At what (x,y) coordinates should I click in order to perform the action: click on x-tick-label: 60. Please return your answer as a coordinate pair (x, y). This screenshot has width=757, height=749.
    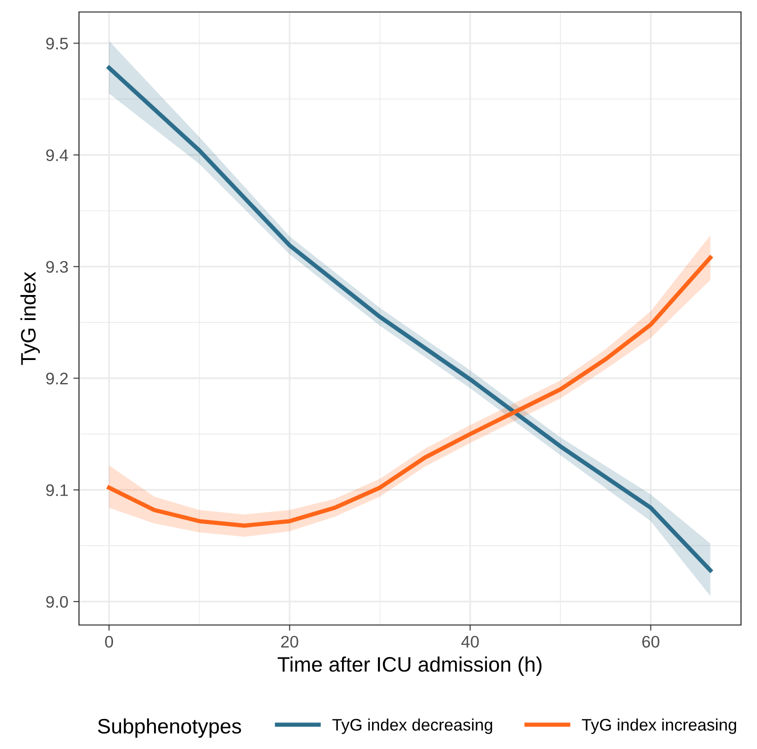
    Looking at the image, I should click on (651, 642).